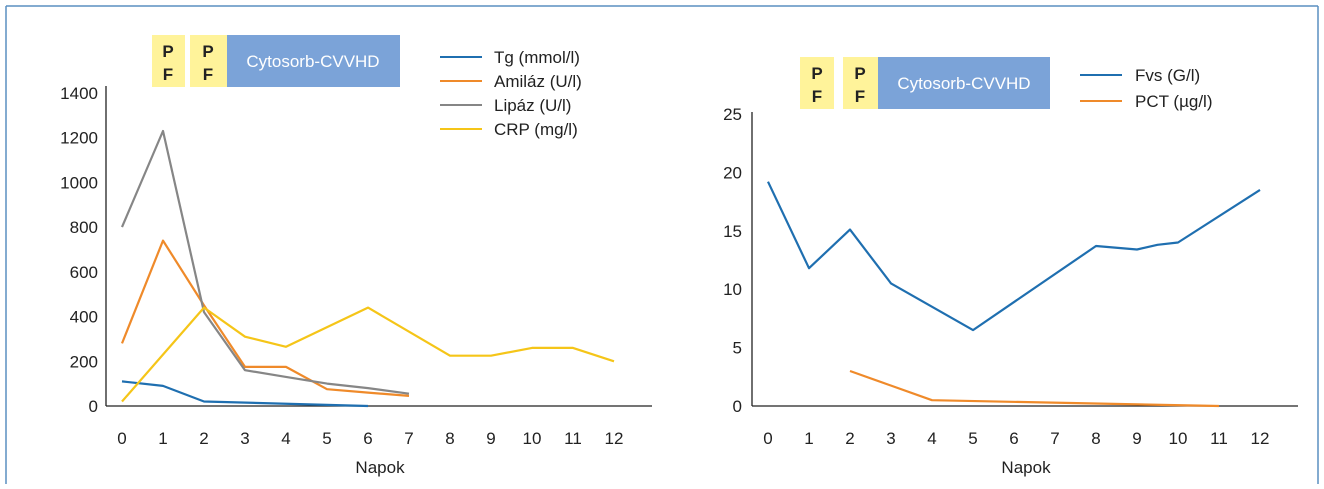  I want to click on y-tick-label: 1000, so click(79, 182).